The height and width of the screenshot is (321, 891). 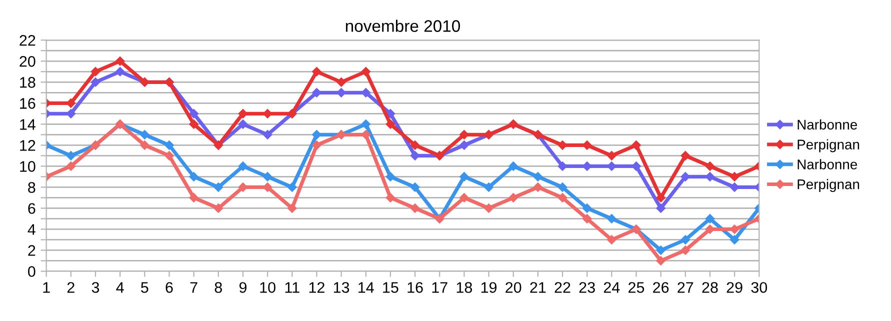 I want to click on y-tick-label: 4, so click(x=32, y=229).